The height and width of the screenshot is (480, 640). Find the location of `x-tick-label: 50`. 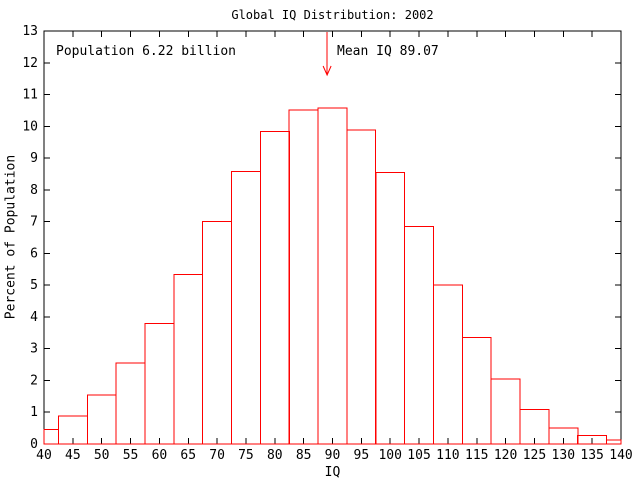

x-tick-label: 50 is located at coordinates (102, 455).